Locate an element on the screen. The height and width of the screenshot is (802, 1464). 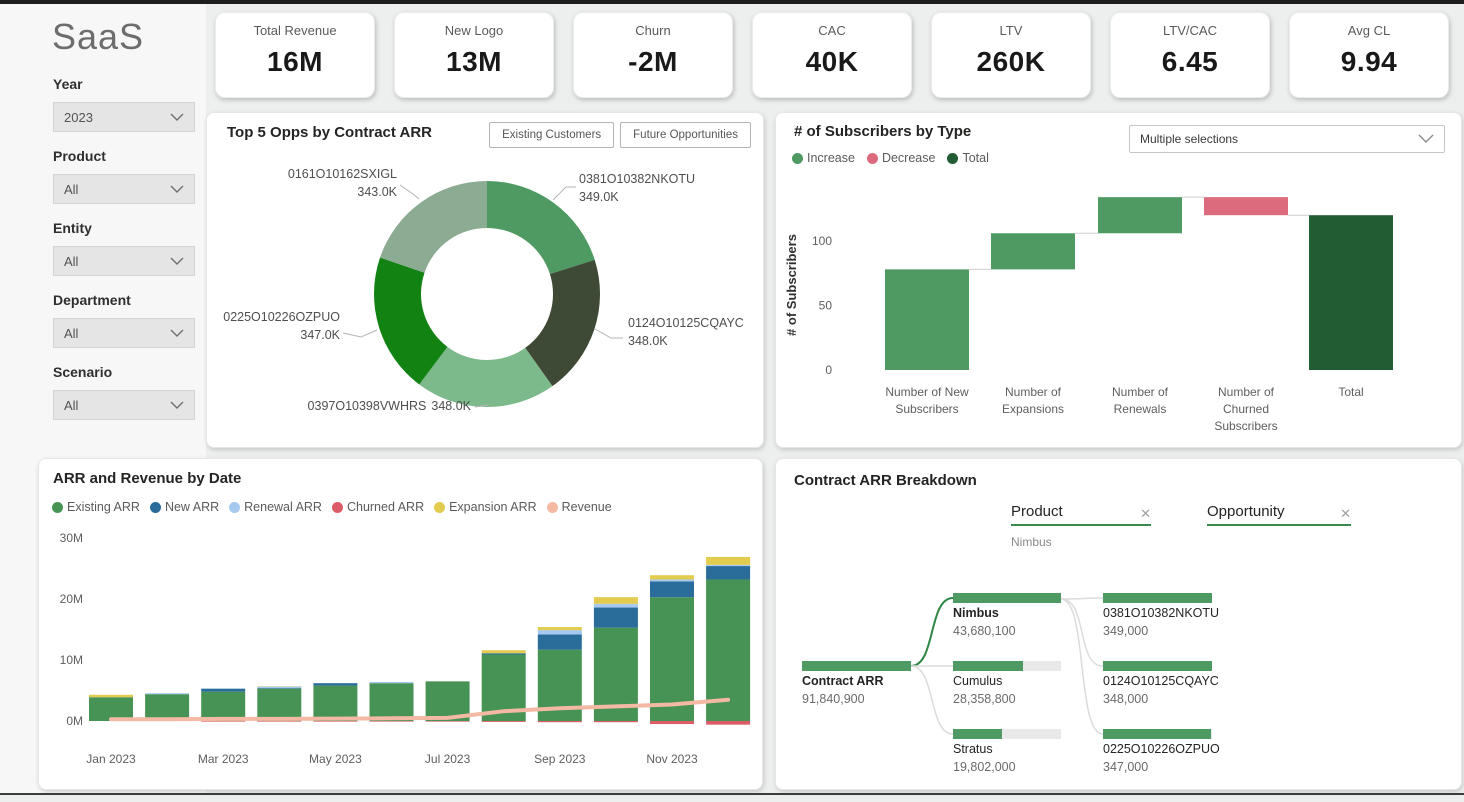
arr-bar-8-renewal-arr is located at coordinates (559, 632).